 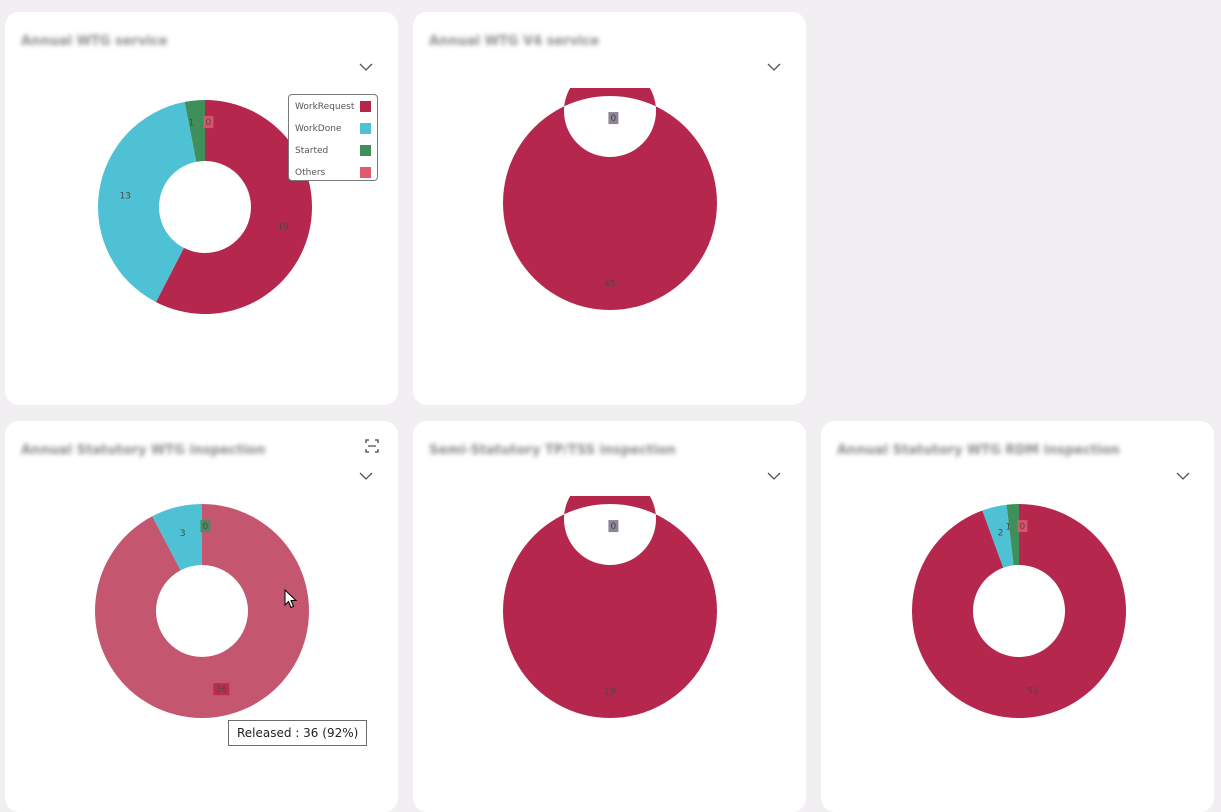 What do you see at coordinates (333, 151) in the screenshot?
I see `legend-item-started: Started` at bounding box center [333, 151].